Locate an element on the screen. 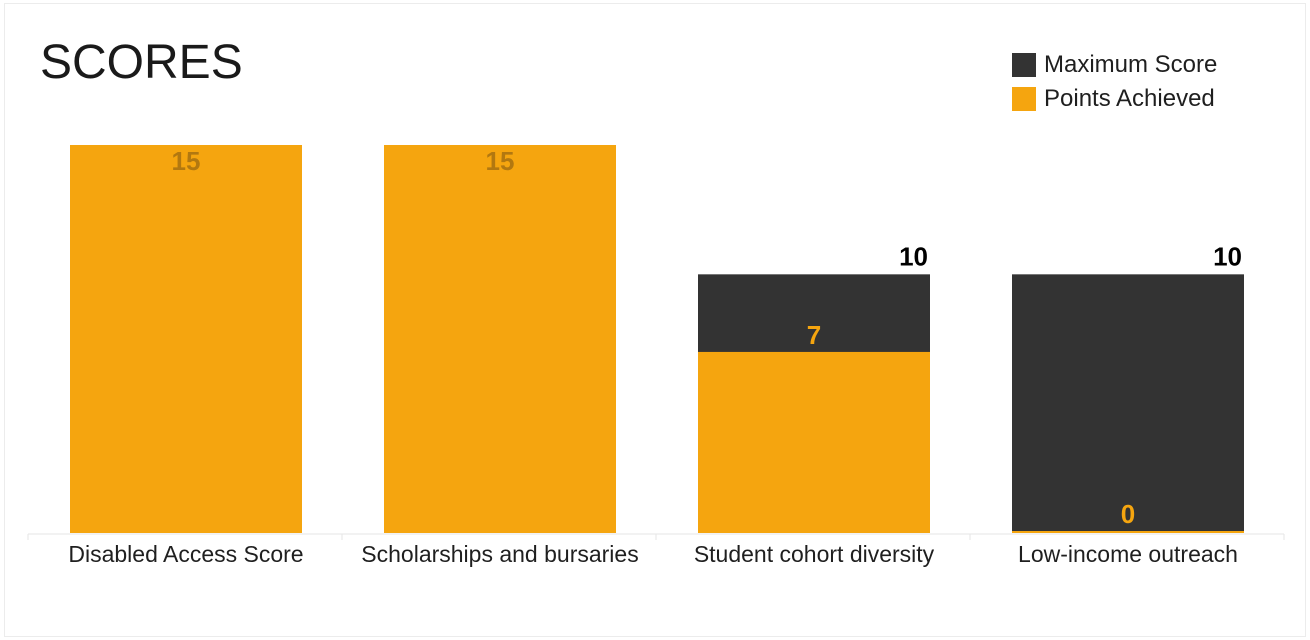  legend-item-points-achieved: Points Achieved is located at coordinates (1114, 99).